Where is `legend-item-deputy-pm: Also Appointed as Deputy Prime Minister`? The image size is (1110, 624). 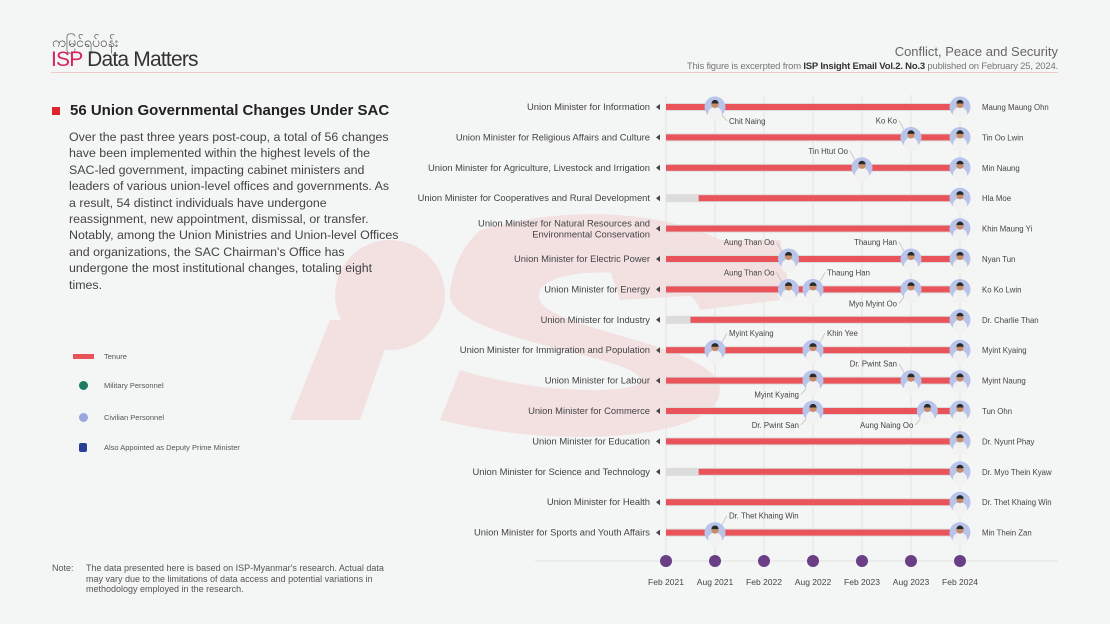
legend-item-deputy-pm: Also Appointed as Deputy Prime Minister is located at coordinates (156, 447).